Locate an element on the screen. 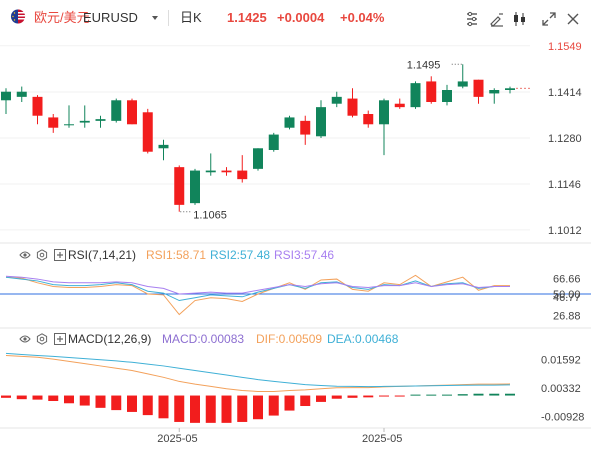 Image resolution: width=591 pixels, height=451 pixels. macd-axis-label: 0.00332 is located at coordinates (561, 389).